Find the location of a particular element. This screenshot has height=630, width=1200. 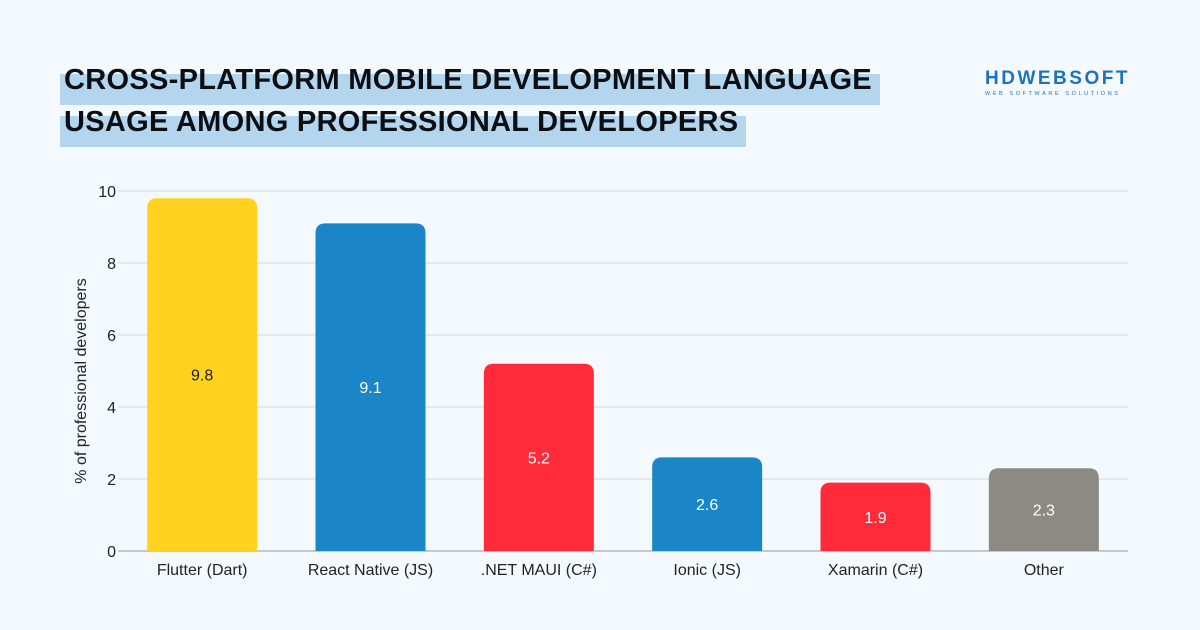

hdwebsoft-logo: HDWEBSOFT WEB SOFTWARE SOLUTIONS is located at coordinates (1057, 82).